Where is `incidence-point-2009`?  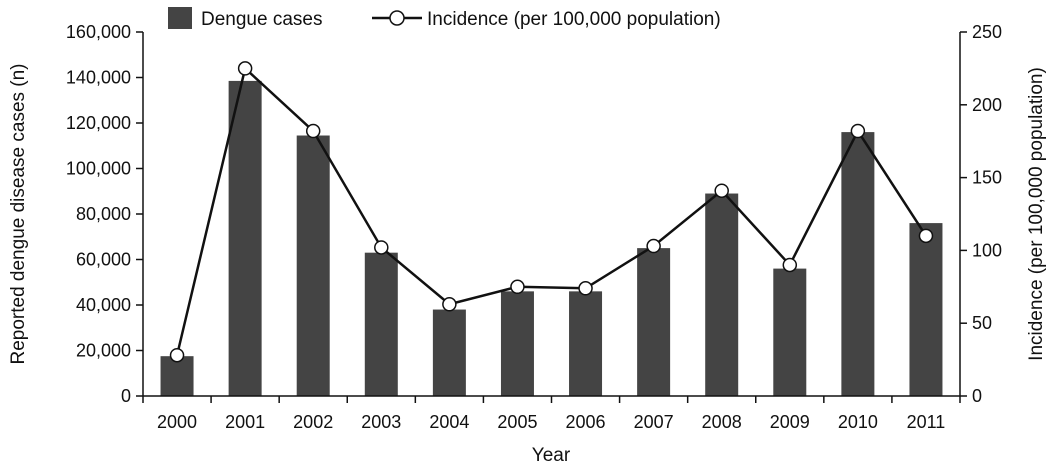 incidence-point-2009 is located at coordinates (790, 265).